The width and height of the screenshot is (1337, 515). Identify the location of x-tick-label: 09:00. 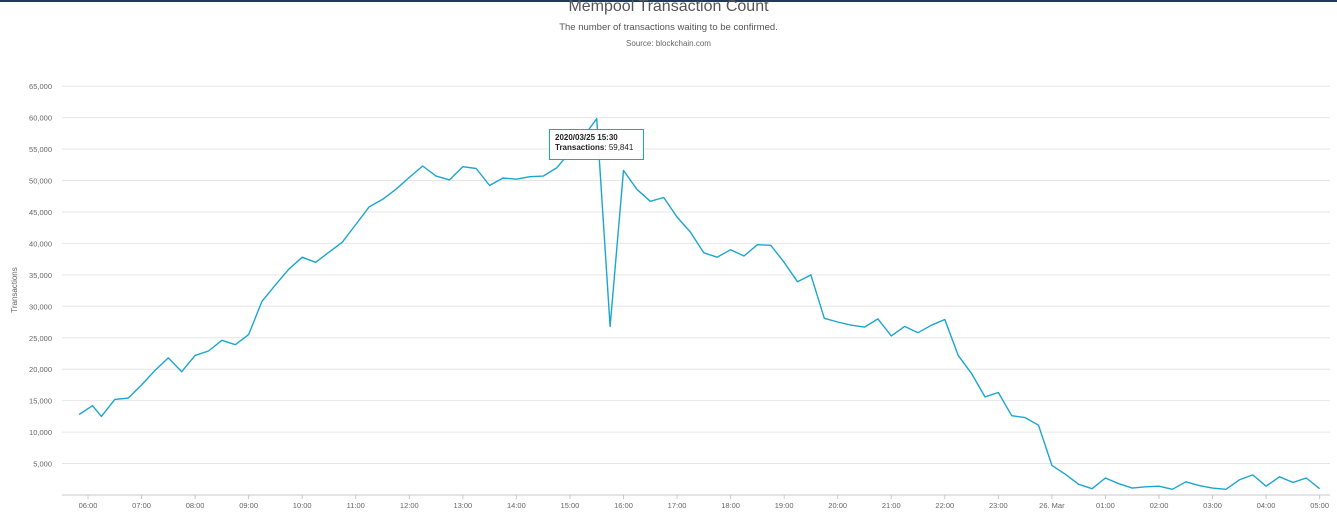
(248, 505).